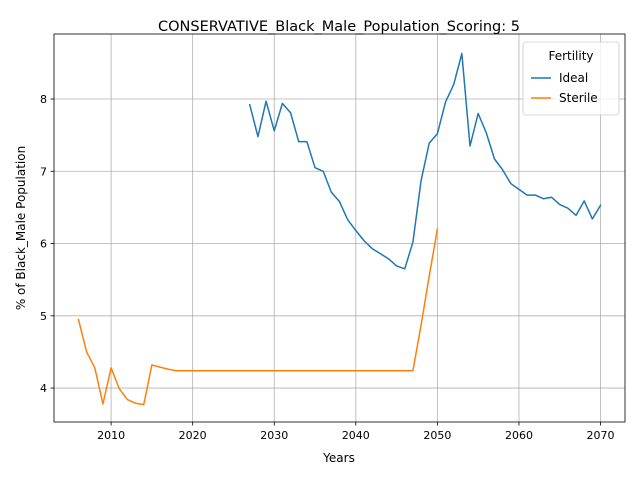 Image resolution: width=640 pixels, height=480 pixels. What do you see at coordinates (43, 316) in the screenshot?
I see `y-tick-label: 5` at bounding box center [43, 316].